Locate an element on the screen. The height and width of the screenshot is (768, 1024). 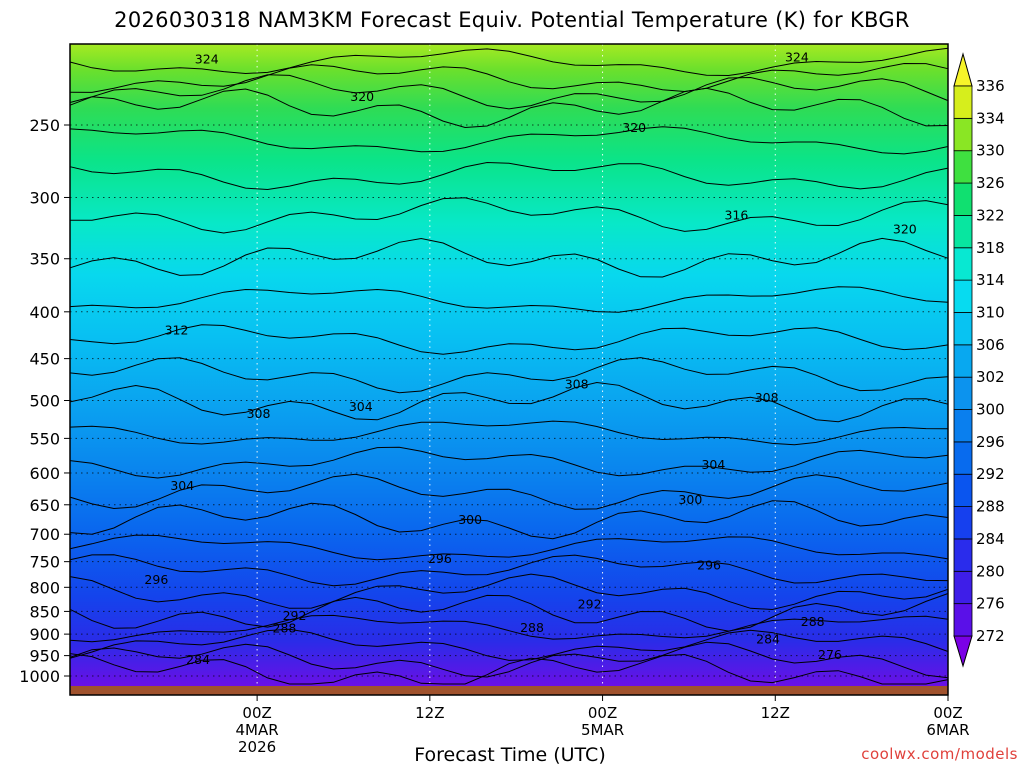
y-tick-label: 550 is located at coordinates (44, 438).